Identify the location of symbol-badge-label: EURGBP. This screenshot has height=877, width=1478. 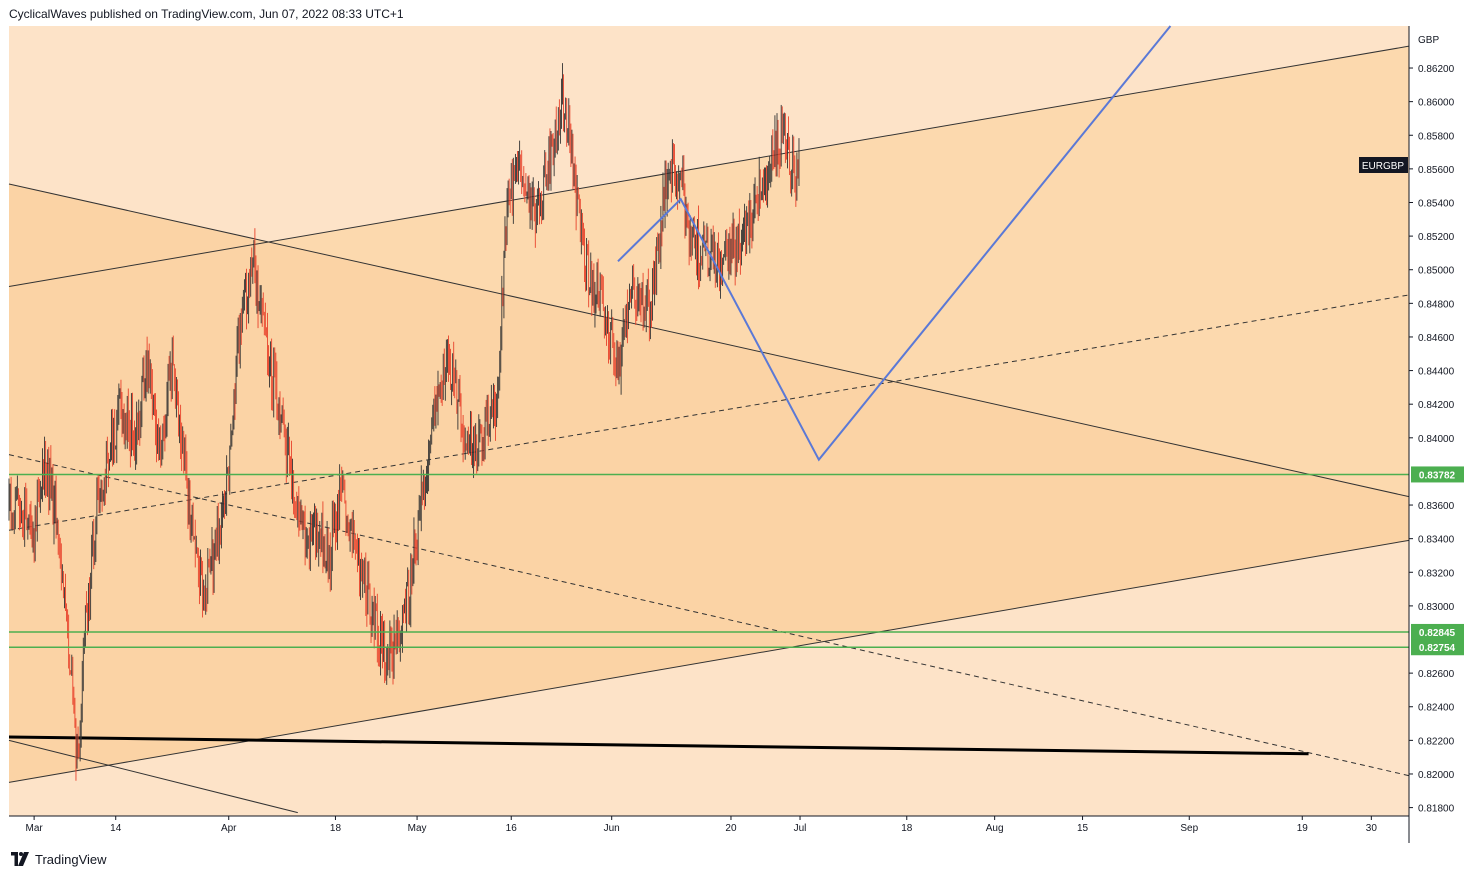
(1383, 166).